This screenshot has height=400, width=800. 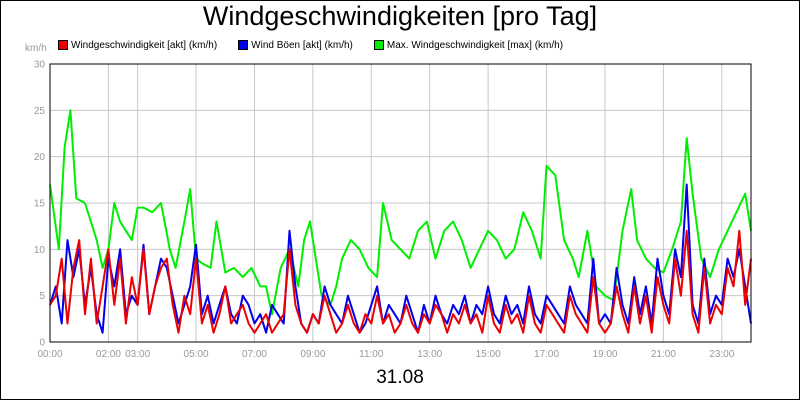 What do you see at coordinates (137, 45) in the screenshot?
I see `legend-item-wind-speed: Windgeschwindigkeit [akt] (km/h)` at bounding box center [137, 45].